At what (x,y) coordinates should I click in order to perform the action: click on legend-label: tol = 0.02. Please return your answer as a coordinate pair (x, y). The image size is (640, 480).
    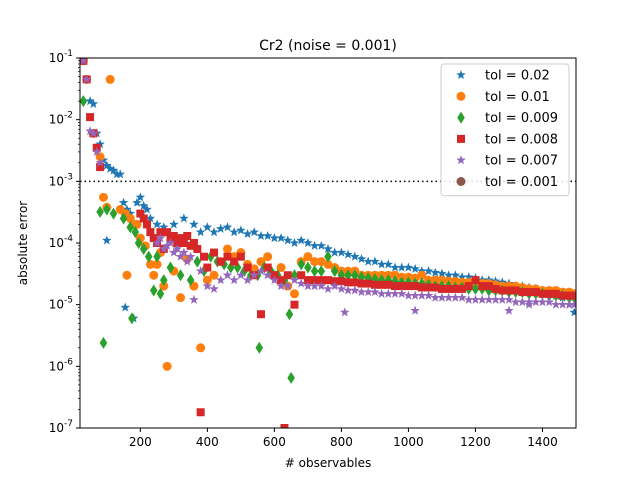
    Looking at the image, I should click on (517, 76).